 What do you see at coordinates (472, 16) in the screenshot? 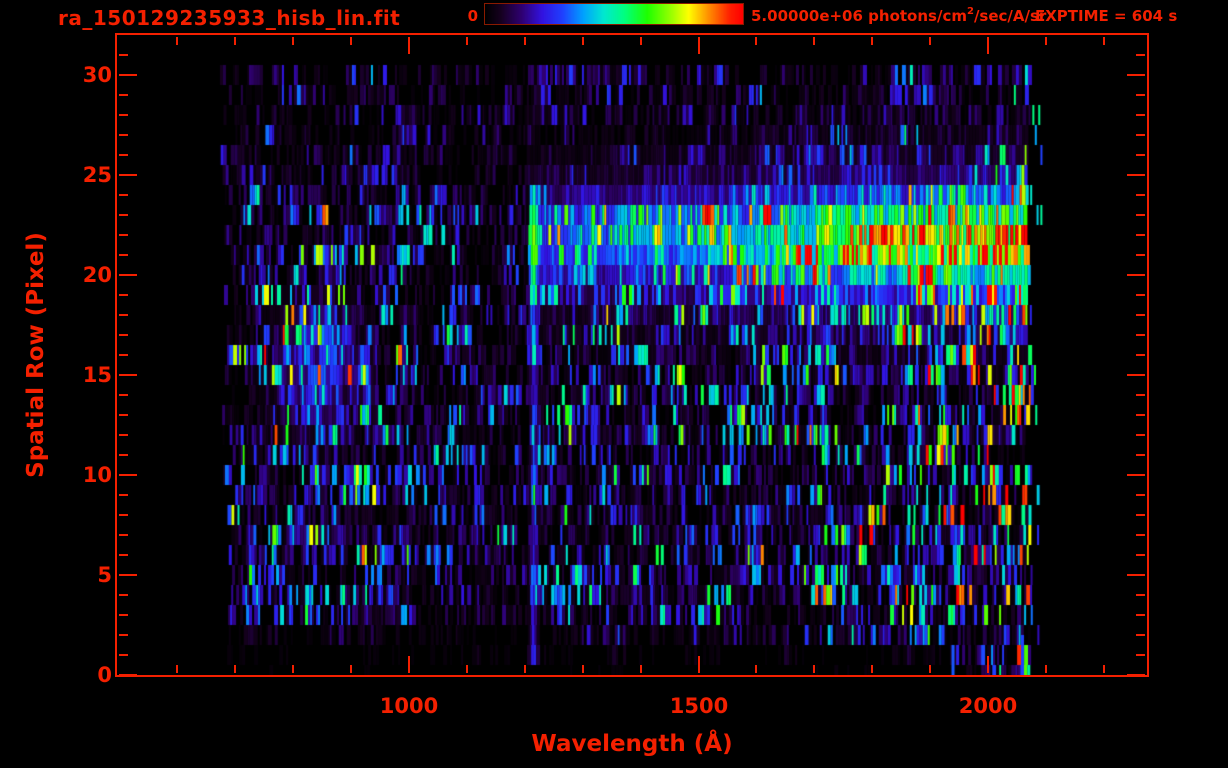
I see `colorbar-min-label: 0` at bounding box center [472, 16].